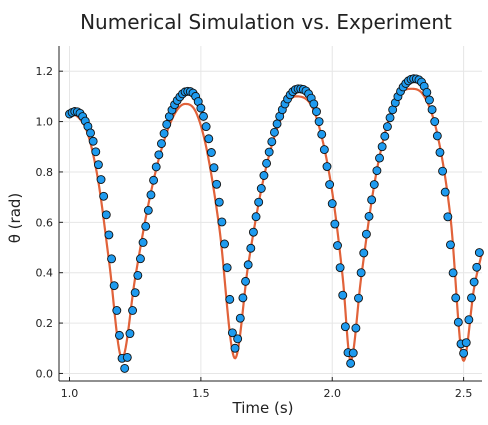  I want to click on y-tick-label: 1.2, so click(45, 71).